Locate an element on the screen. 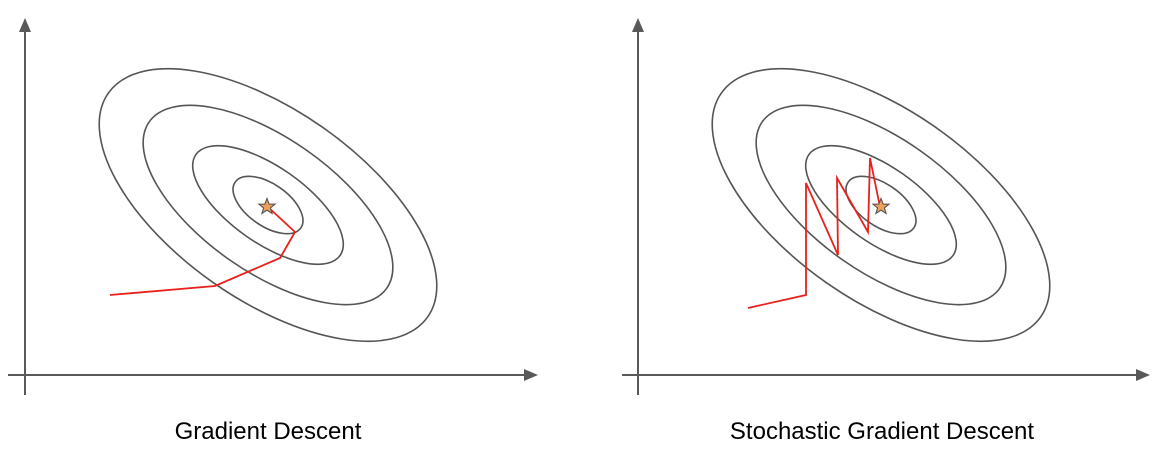 The height and width of the screenshot is (452, 1161). panel-caption: Gradient Descent is located at coordinates (268, 431).